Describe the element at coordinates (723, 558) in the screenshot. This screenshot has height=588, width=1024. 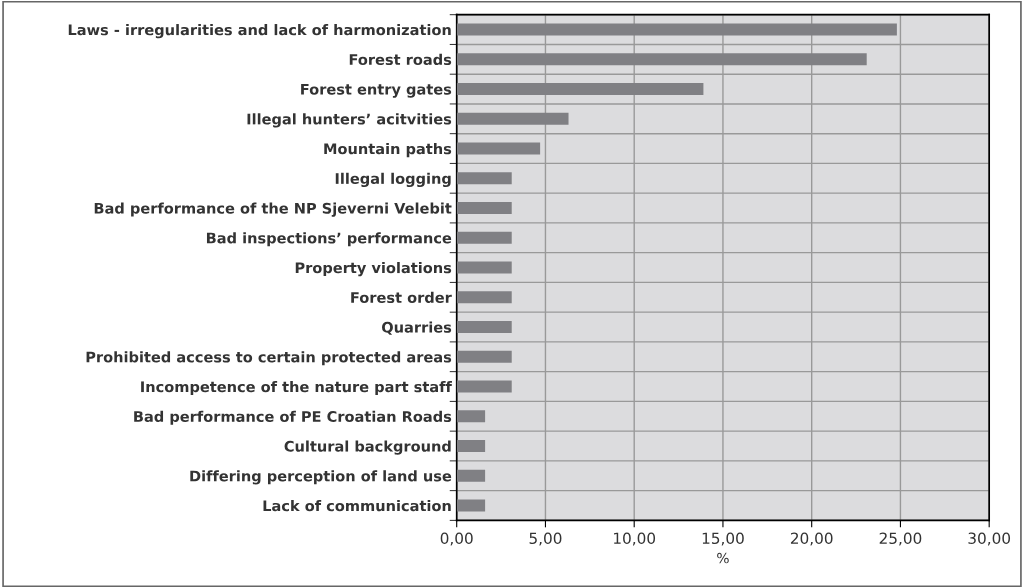
I see `x-axis-title: %` at that location.